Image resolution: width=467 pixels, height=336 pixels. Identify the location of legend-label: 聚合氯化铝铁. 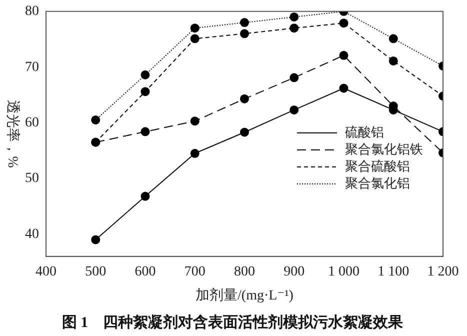
(384, 148).